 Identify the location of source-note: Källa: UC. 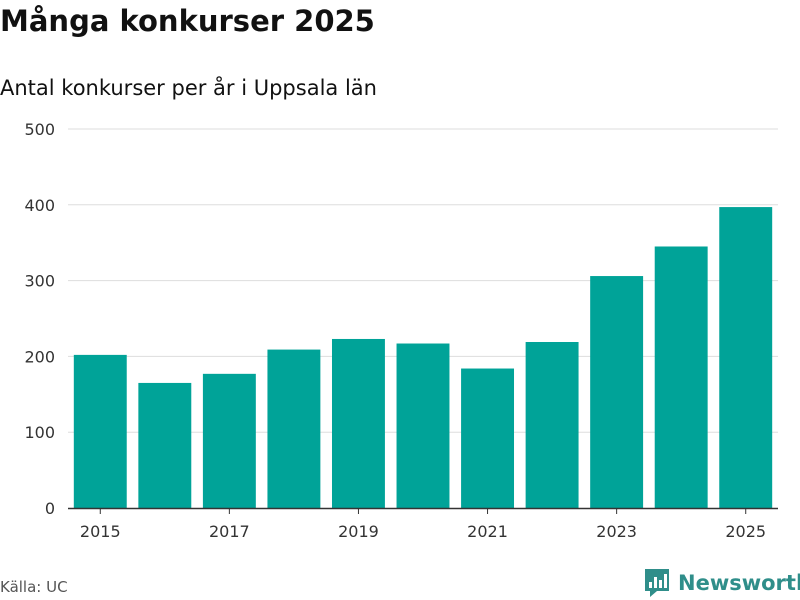
(34, 587).